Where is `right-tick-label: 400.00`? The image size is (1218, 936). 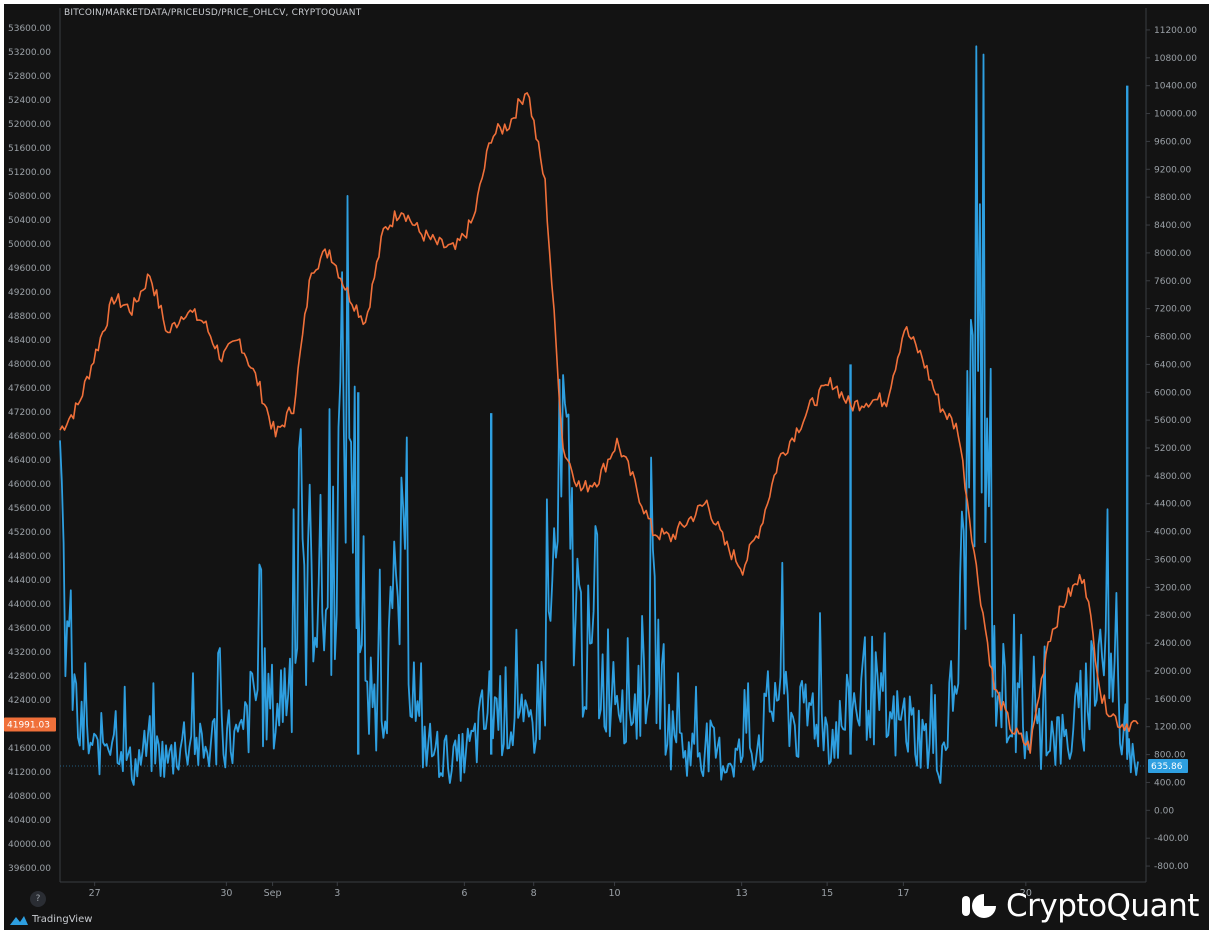
right-tick-label: 400.00 is located at coordinates (1170, 783).